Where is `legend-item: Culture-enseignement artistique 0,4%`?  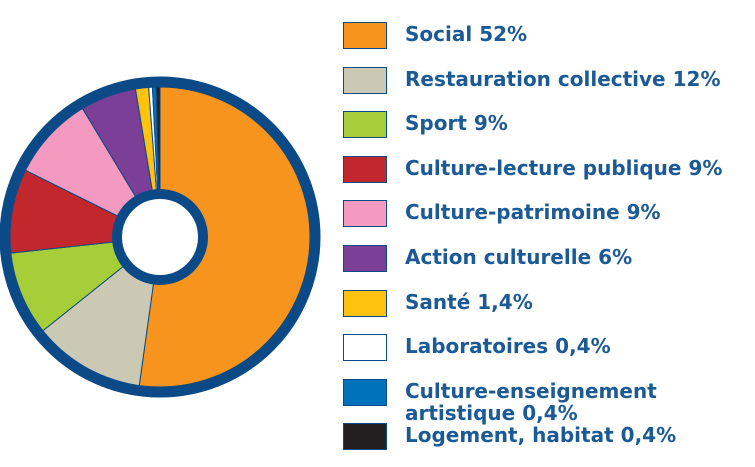
legend-item: Culture-enseignement artistique 0,4% is located at coordinates (549, 401).